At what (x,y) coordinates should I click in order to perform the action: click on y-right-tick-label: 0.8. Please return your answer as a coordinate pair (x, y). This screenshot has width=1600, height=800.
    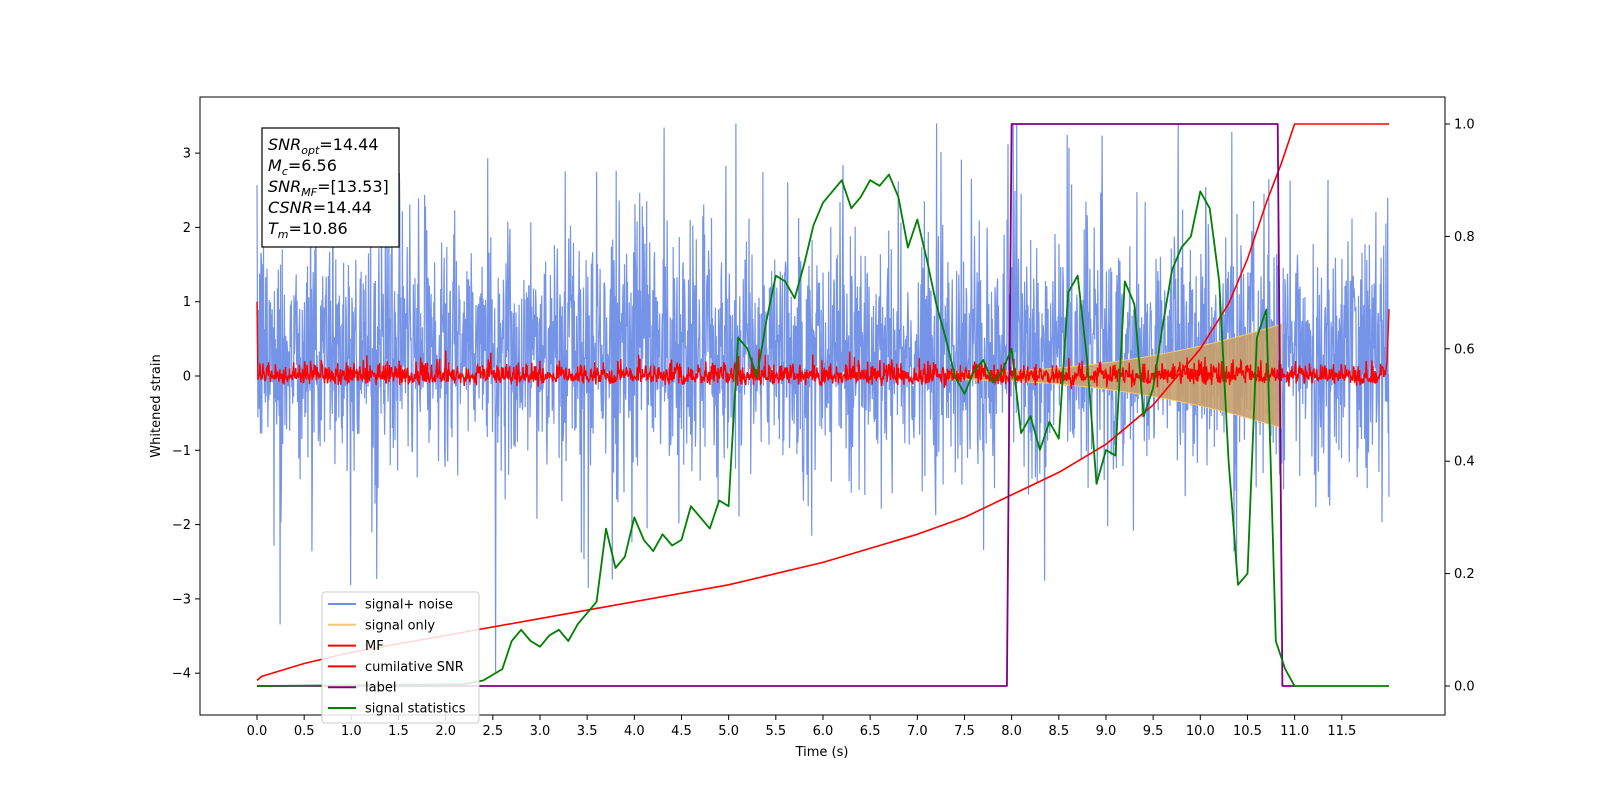
    Looking at the image, I should click on (1464, 237).